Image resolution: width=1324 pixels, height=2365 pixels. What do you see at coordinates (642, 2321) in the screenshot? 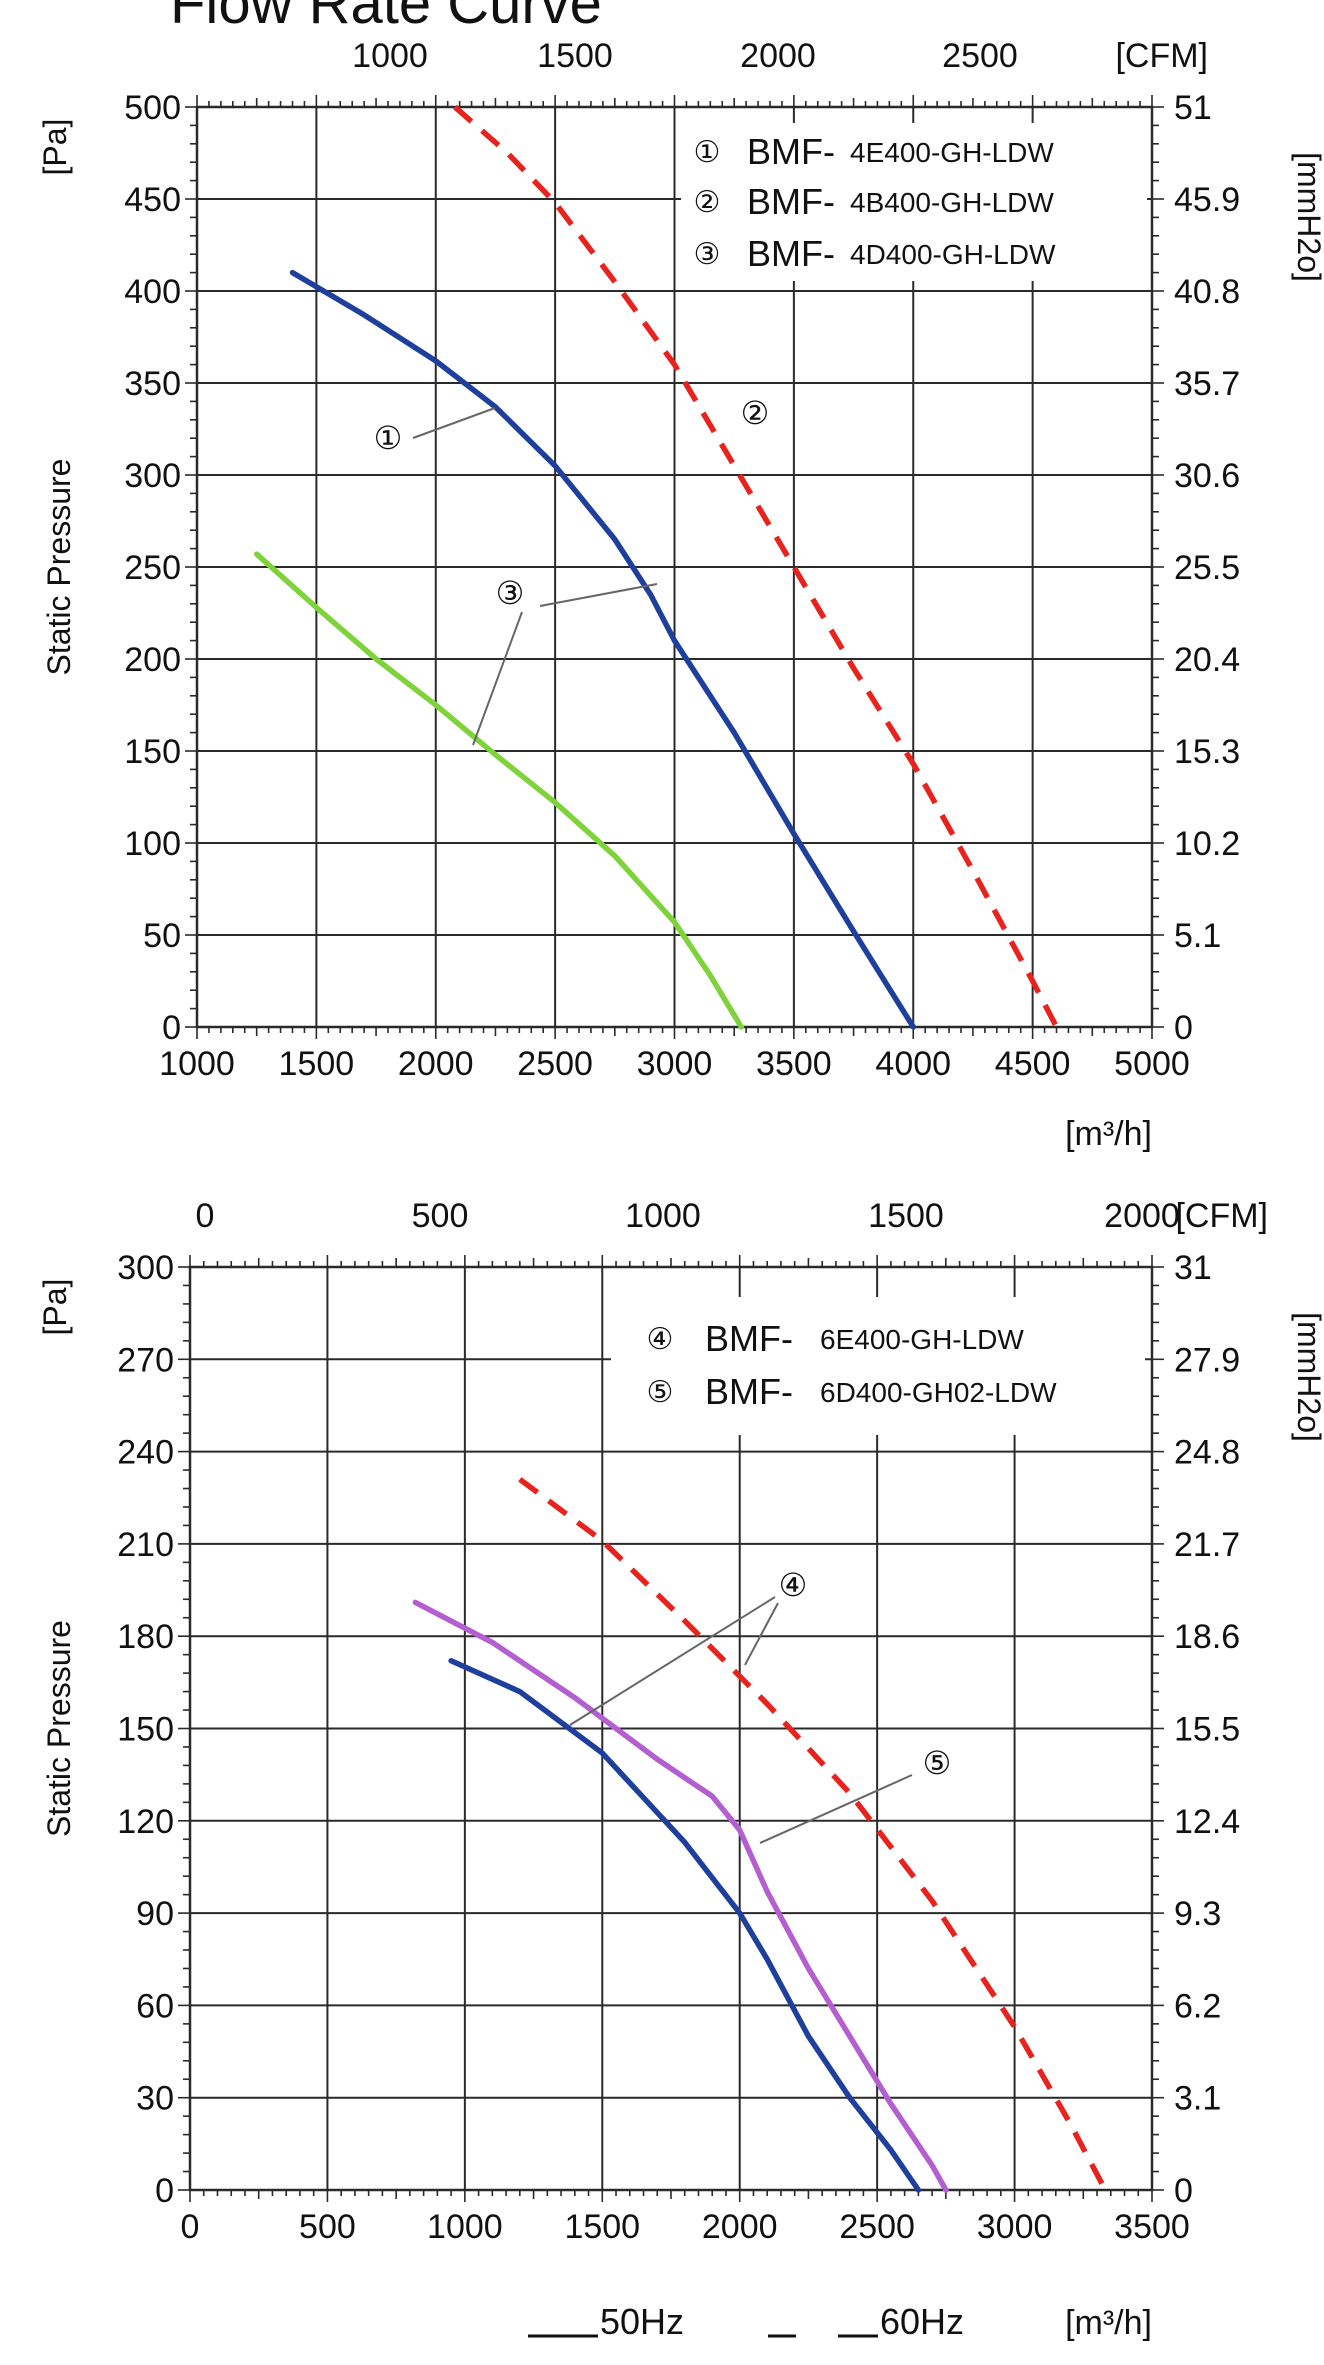
I see `legend-50hz-label: 50Hz` at bounding box center [642, 2321].